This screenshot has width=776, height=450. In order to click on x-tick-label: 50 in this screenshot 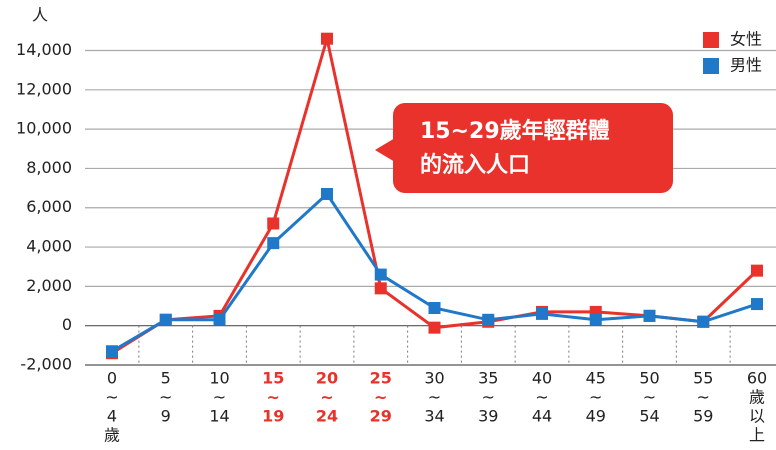, I will do `click(649, 378)`.